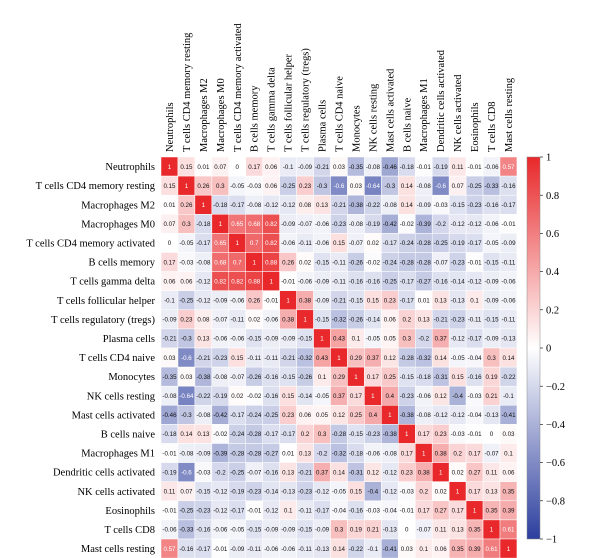 This screenshot has height=558, width=600. What do you see at coordinates (492, 396) in the screenshot?
I see `cell-value-label: 0.21` at bounding box center [492, 396].